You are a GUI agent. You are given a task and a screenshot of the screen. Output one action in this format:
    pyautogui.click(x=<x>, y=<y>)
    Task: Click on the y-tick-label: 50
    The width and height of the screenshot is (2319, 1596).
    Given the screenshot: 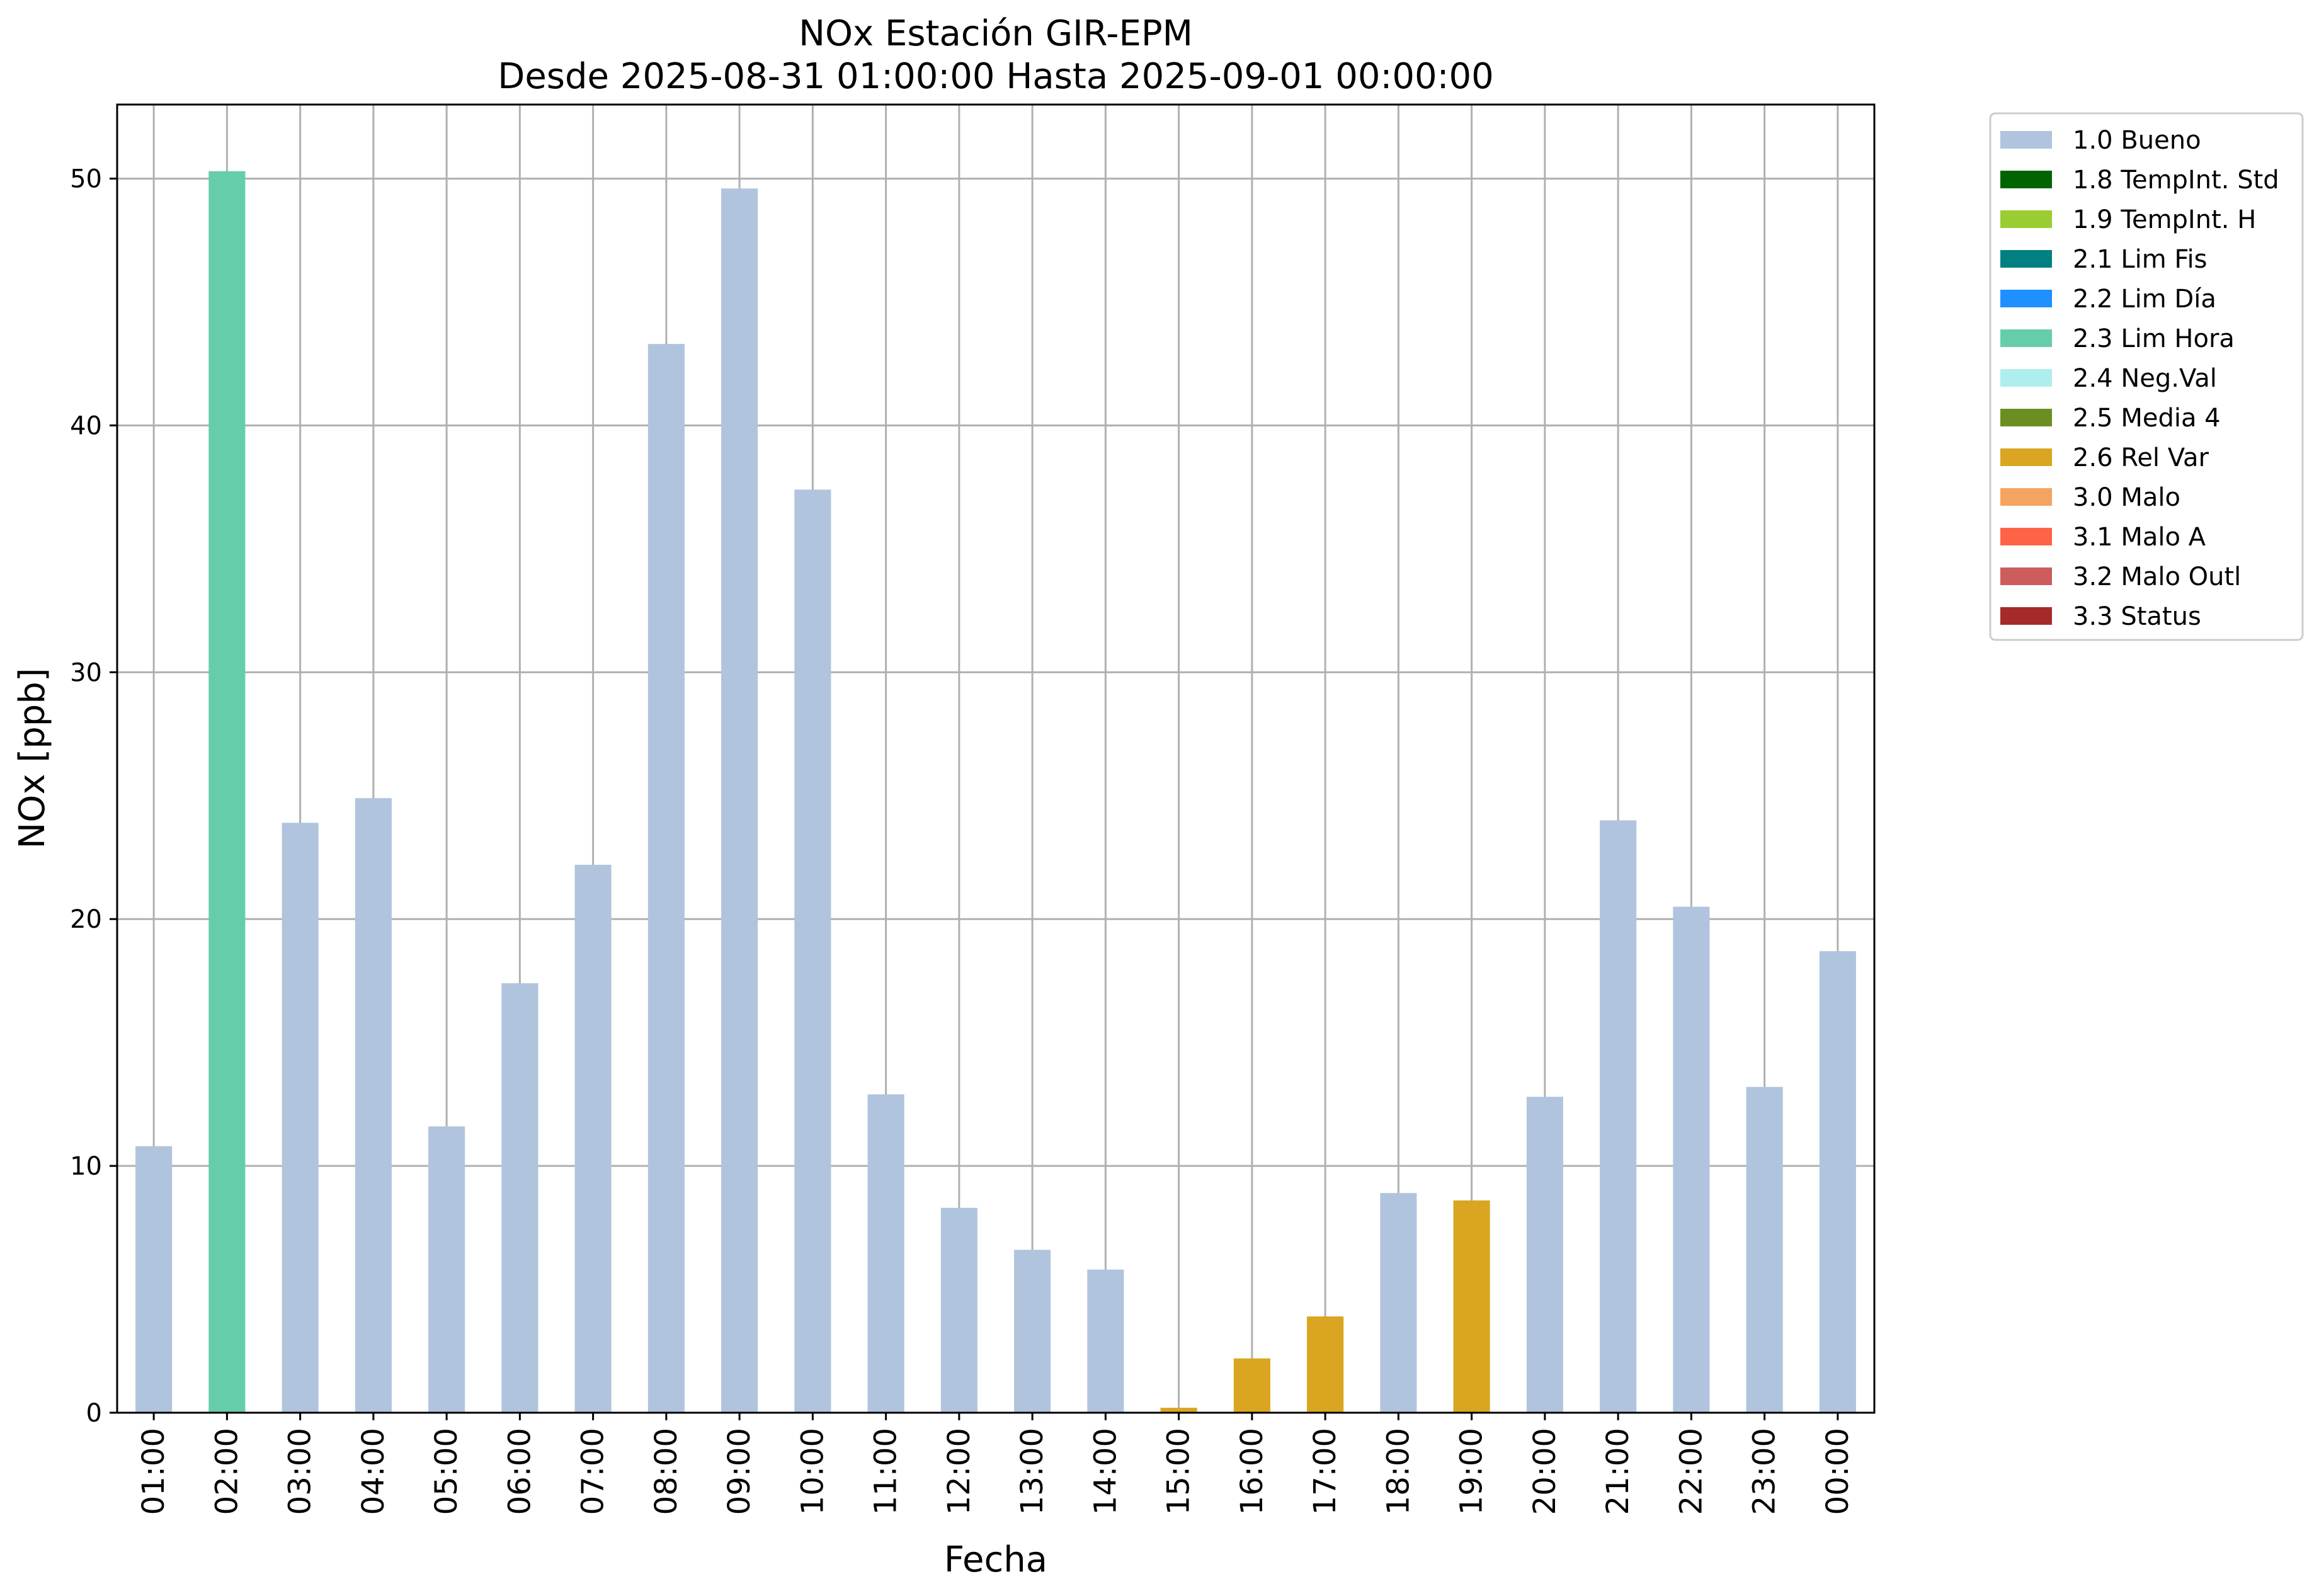 What is the action you would take?
    pyautogui.click(x=86, y=179)
    